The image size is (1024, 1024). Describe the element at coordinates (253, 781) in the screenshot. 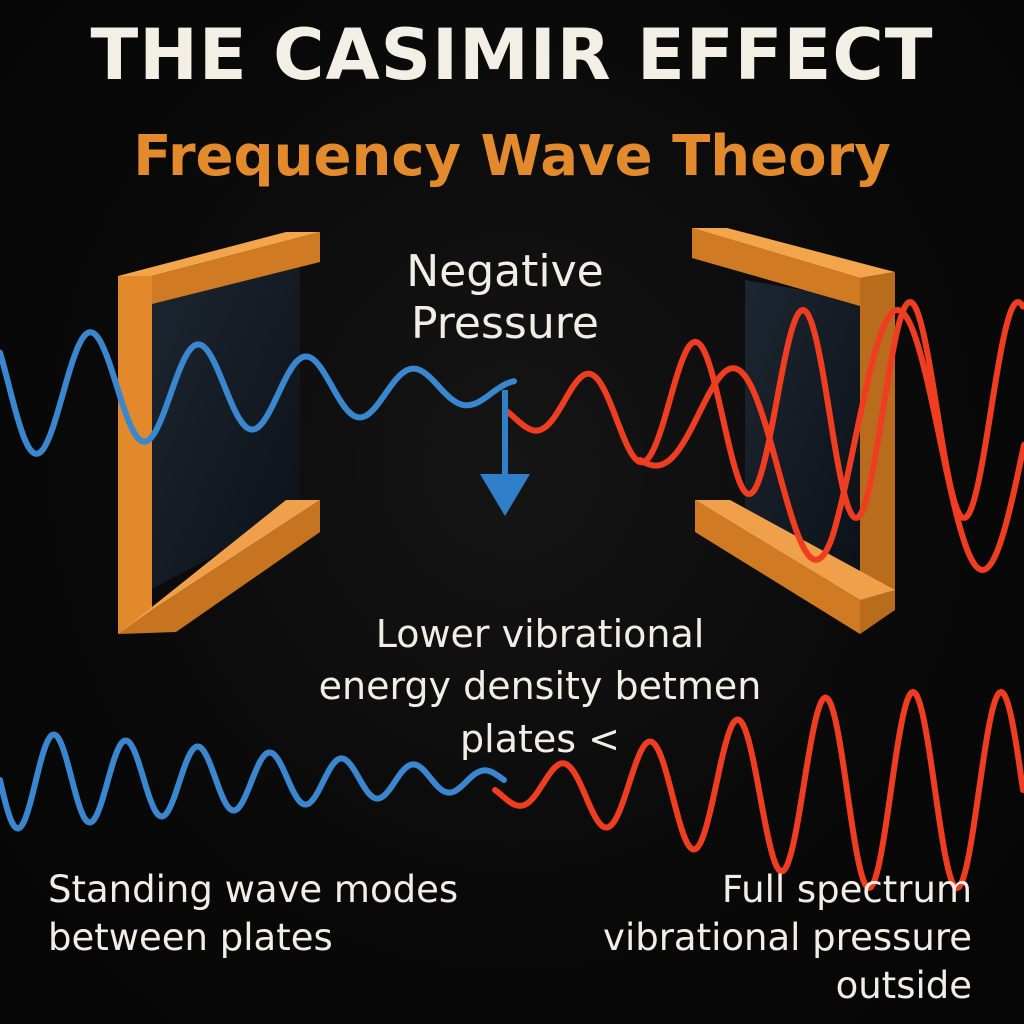

I see `lower-inner-wave` at that location.